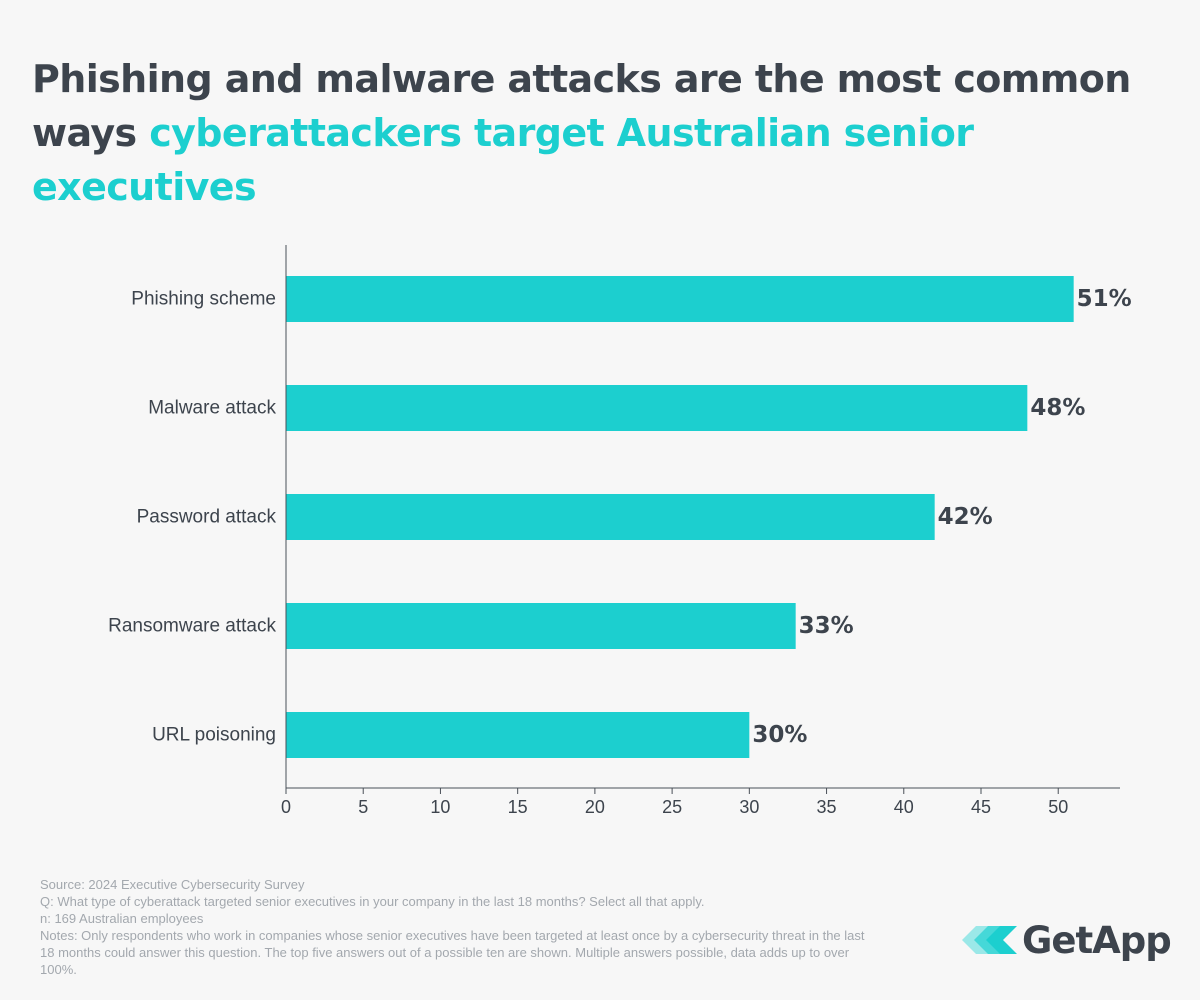 The width and height of the screenshot is (1200, 1000). I want to click on x-tick-label: 25, so click(672, 807).